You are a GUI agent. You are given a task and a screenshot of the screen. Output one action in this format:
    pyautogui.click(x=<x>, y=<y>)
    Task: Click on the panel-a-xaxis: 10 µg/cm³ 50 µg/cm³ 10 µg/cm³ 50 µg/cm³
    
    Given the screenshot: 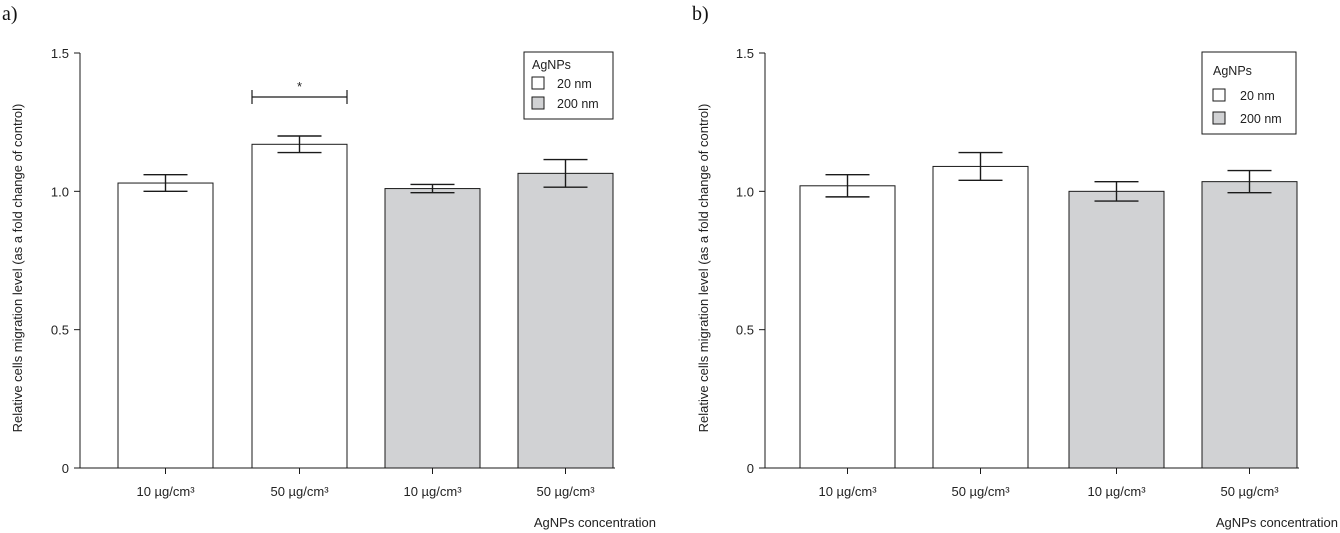 What is the action you would take?
    pyautogui.click(x=347, y=483)
    